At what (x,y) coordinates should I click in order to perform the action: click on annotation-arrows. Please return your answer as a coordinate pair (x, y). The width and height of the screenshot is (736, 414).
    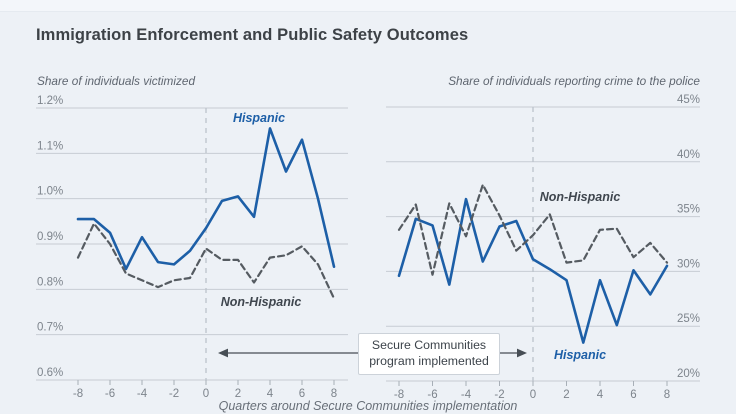
    Looking at the image, I should click on (372, 353).